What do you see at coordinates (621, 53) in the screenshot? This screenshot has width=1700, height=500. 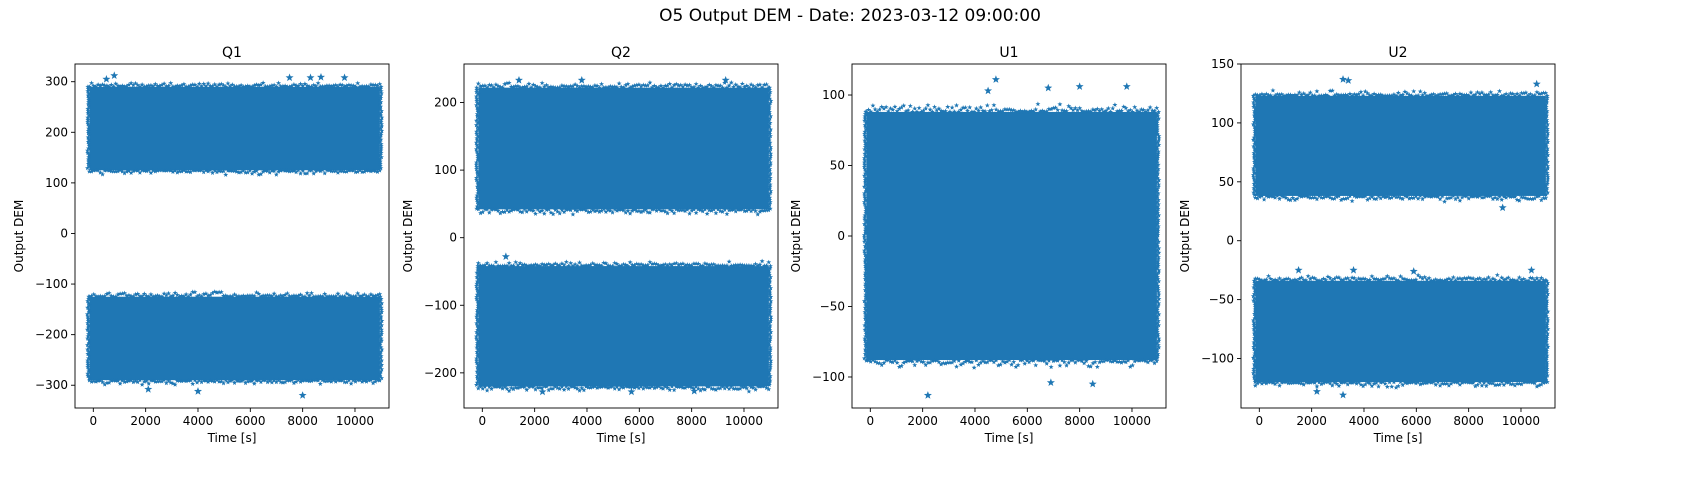 I see `subplot-title: Q2` at bounding box center [621, 53].